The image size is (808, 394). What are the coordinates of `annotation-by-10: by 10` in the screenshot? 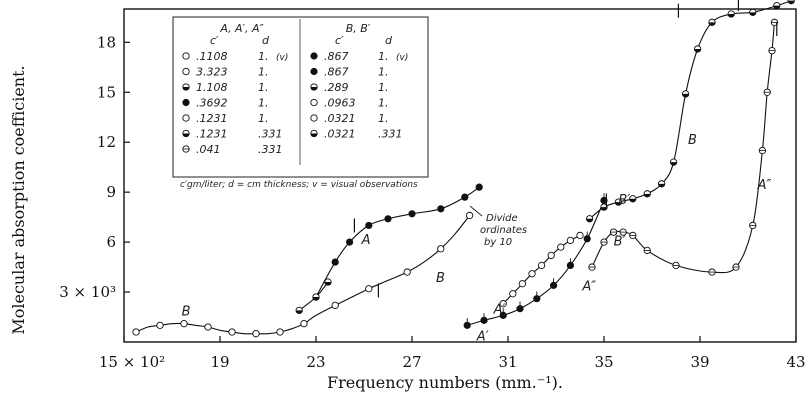 It's located at (498, 242).